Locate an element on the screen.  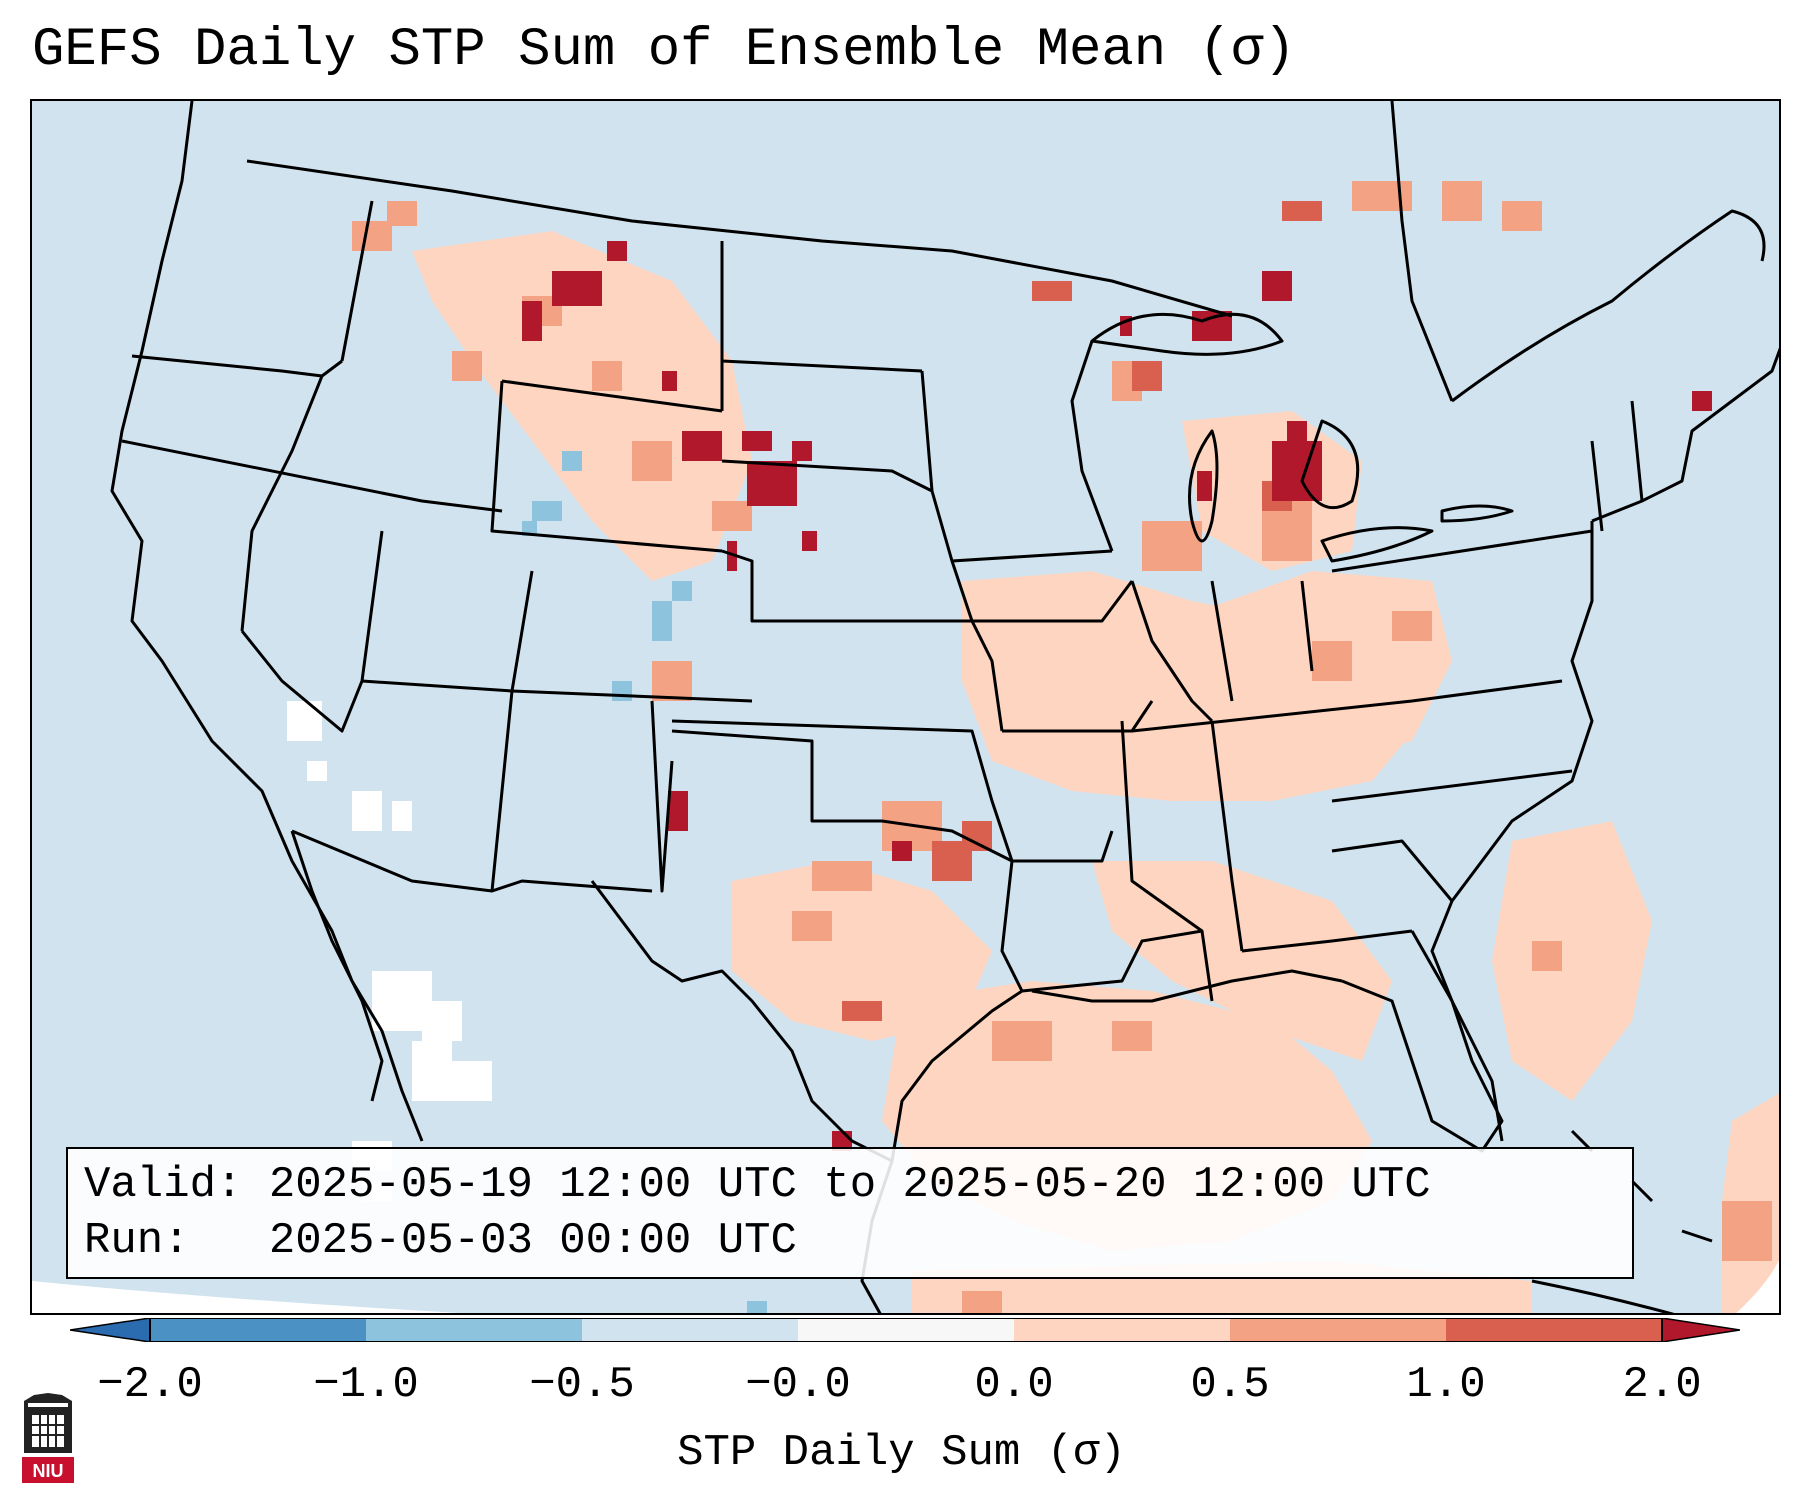
colorbar-extend-high is located at coordinates (1700, 1330).